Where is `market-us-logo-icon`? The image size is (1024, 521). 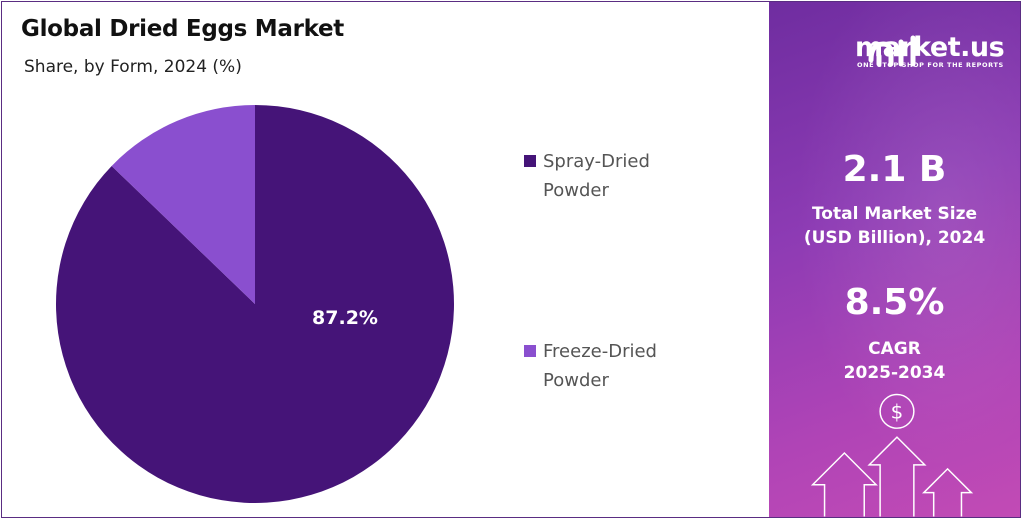
market-us-logo-icon is located at coordinates (892, 51).